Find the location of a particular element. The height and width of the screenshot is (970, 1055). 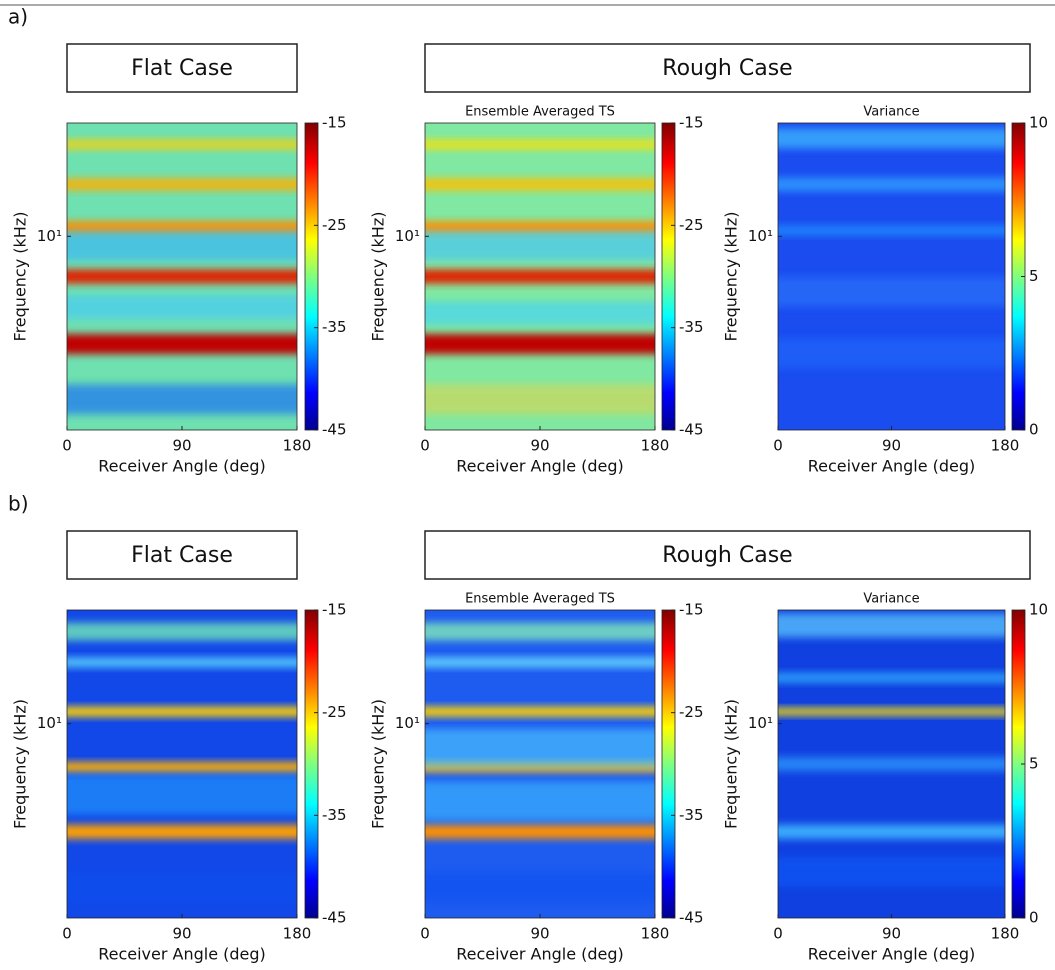

header-text: Rough Case is located at coordinates (727, 555).